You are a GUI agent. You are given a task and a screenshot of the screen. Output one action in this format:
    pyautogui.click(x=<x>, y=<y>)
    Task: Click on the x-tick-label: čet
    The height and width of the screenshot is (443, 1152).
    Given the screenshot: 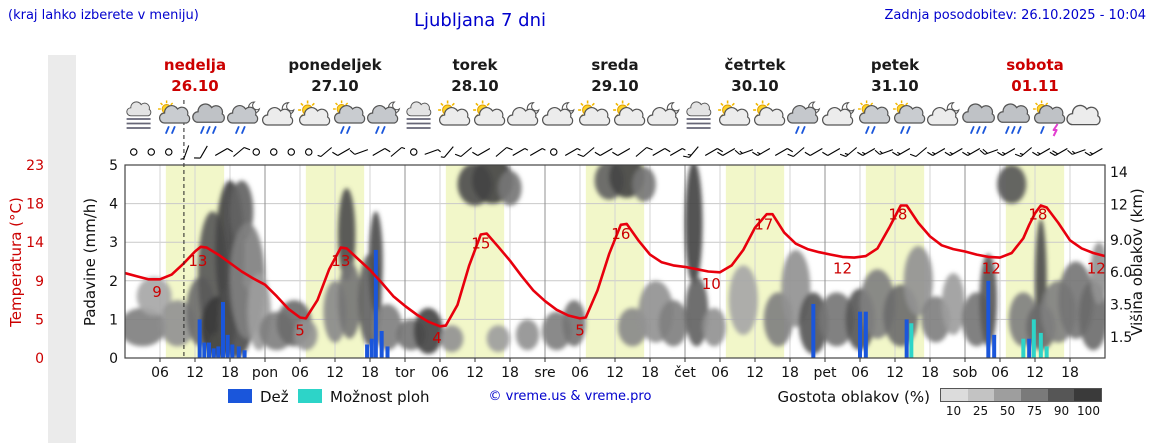 What is the action you would take?
    pyautogui.click(x=685, y=373)
    